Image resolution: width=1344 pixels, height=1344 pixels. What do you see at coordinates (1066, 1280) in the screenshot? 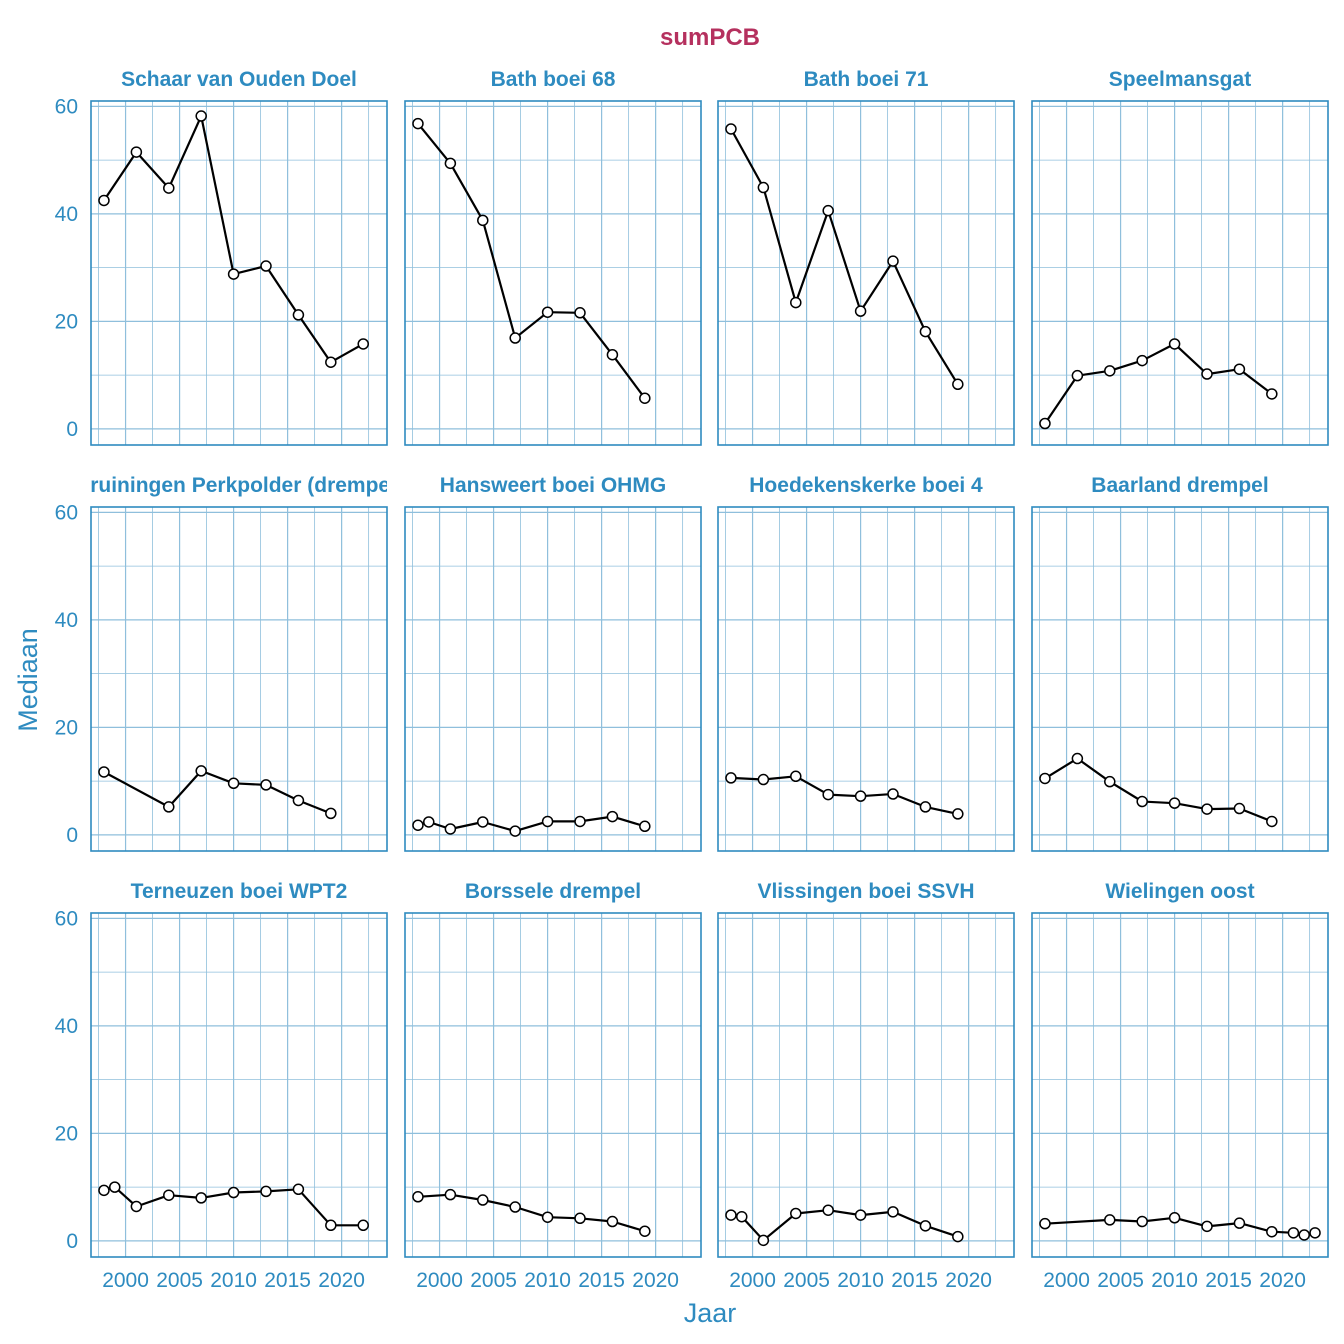
I see `x-tick-label: 2000` at bounding box center [1066, 1280].